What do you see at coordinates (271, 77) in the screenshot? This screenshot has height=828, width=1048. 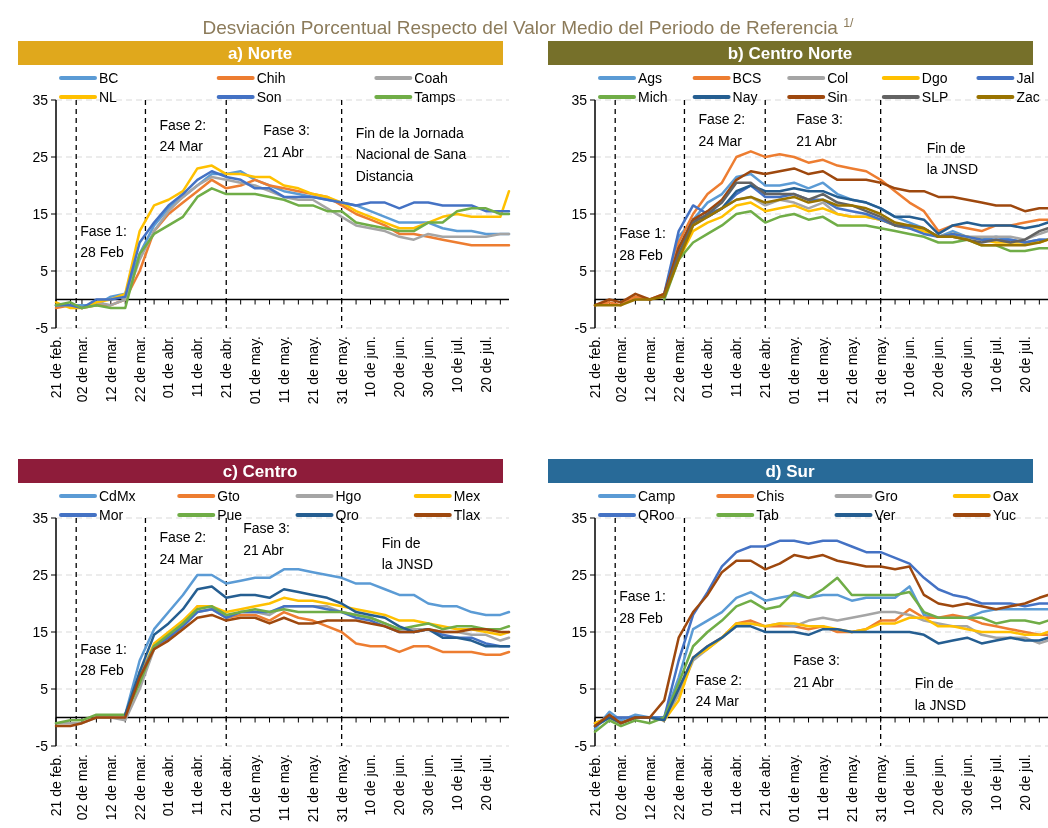 I see `legend-label: Chih` at bounding box center [271, 77].